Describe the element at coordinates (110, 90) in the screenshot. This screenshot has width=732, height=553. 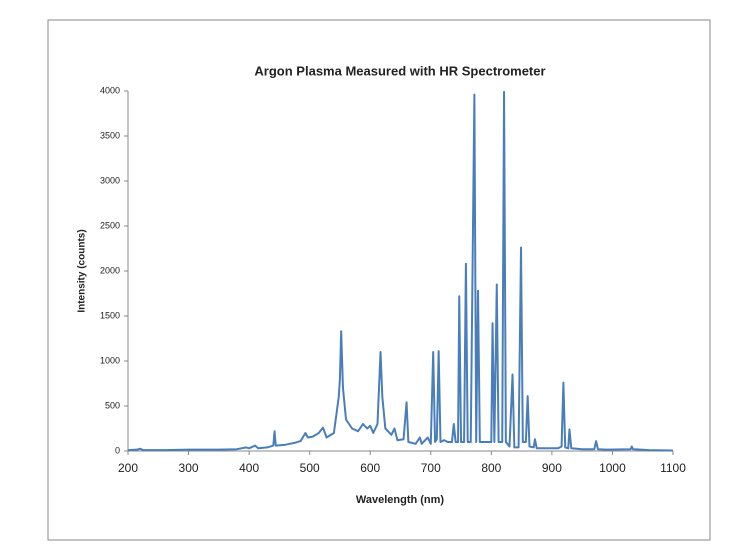
I see `y-tick-label: 4000` at that location.